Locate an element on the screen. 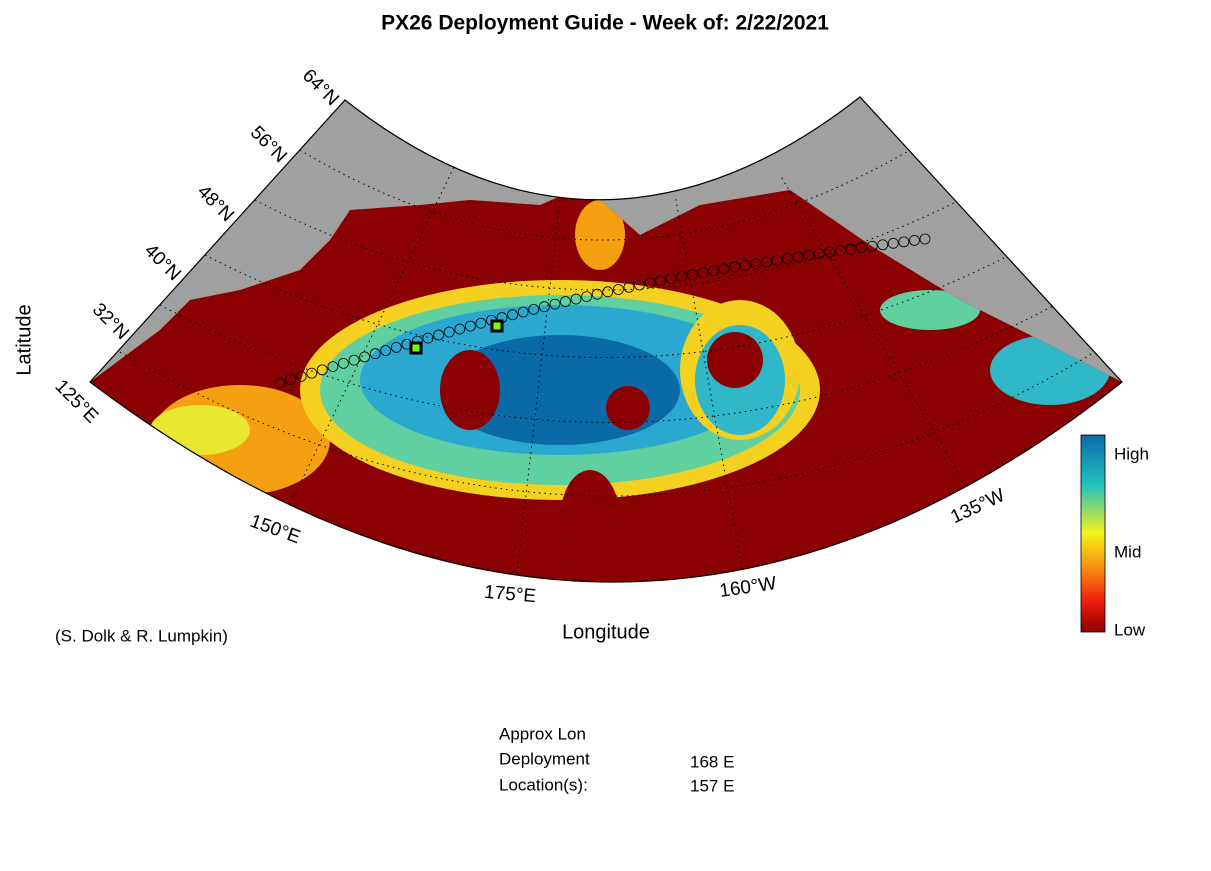  table-label: Location(s): is located at coordinates (543, 784).